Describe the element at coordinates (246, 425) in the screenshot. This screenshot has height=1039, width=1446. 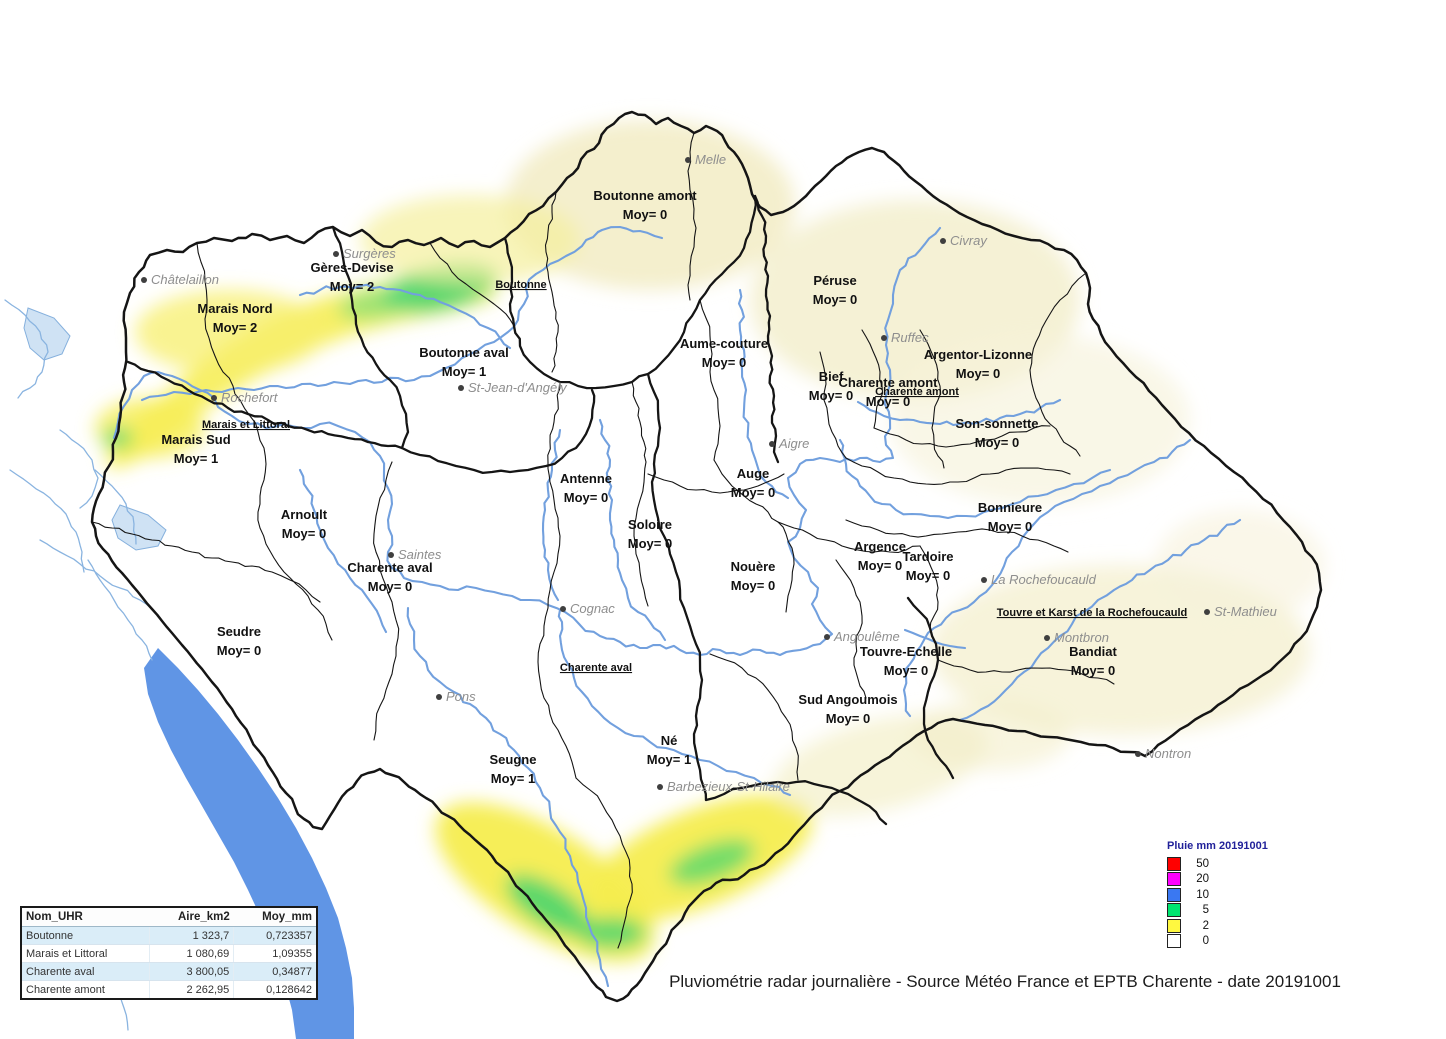
I see `uhr-group-label: Marais et Littoral` at that location.